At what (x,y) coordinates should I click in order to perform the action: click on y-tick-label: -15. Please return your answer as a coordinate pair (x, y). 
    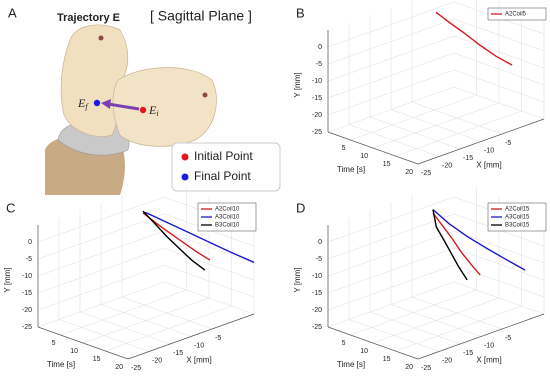
    Looking at the image, I should click on (27, 293).